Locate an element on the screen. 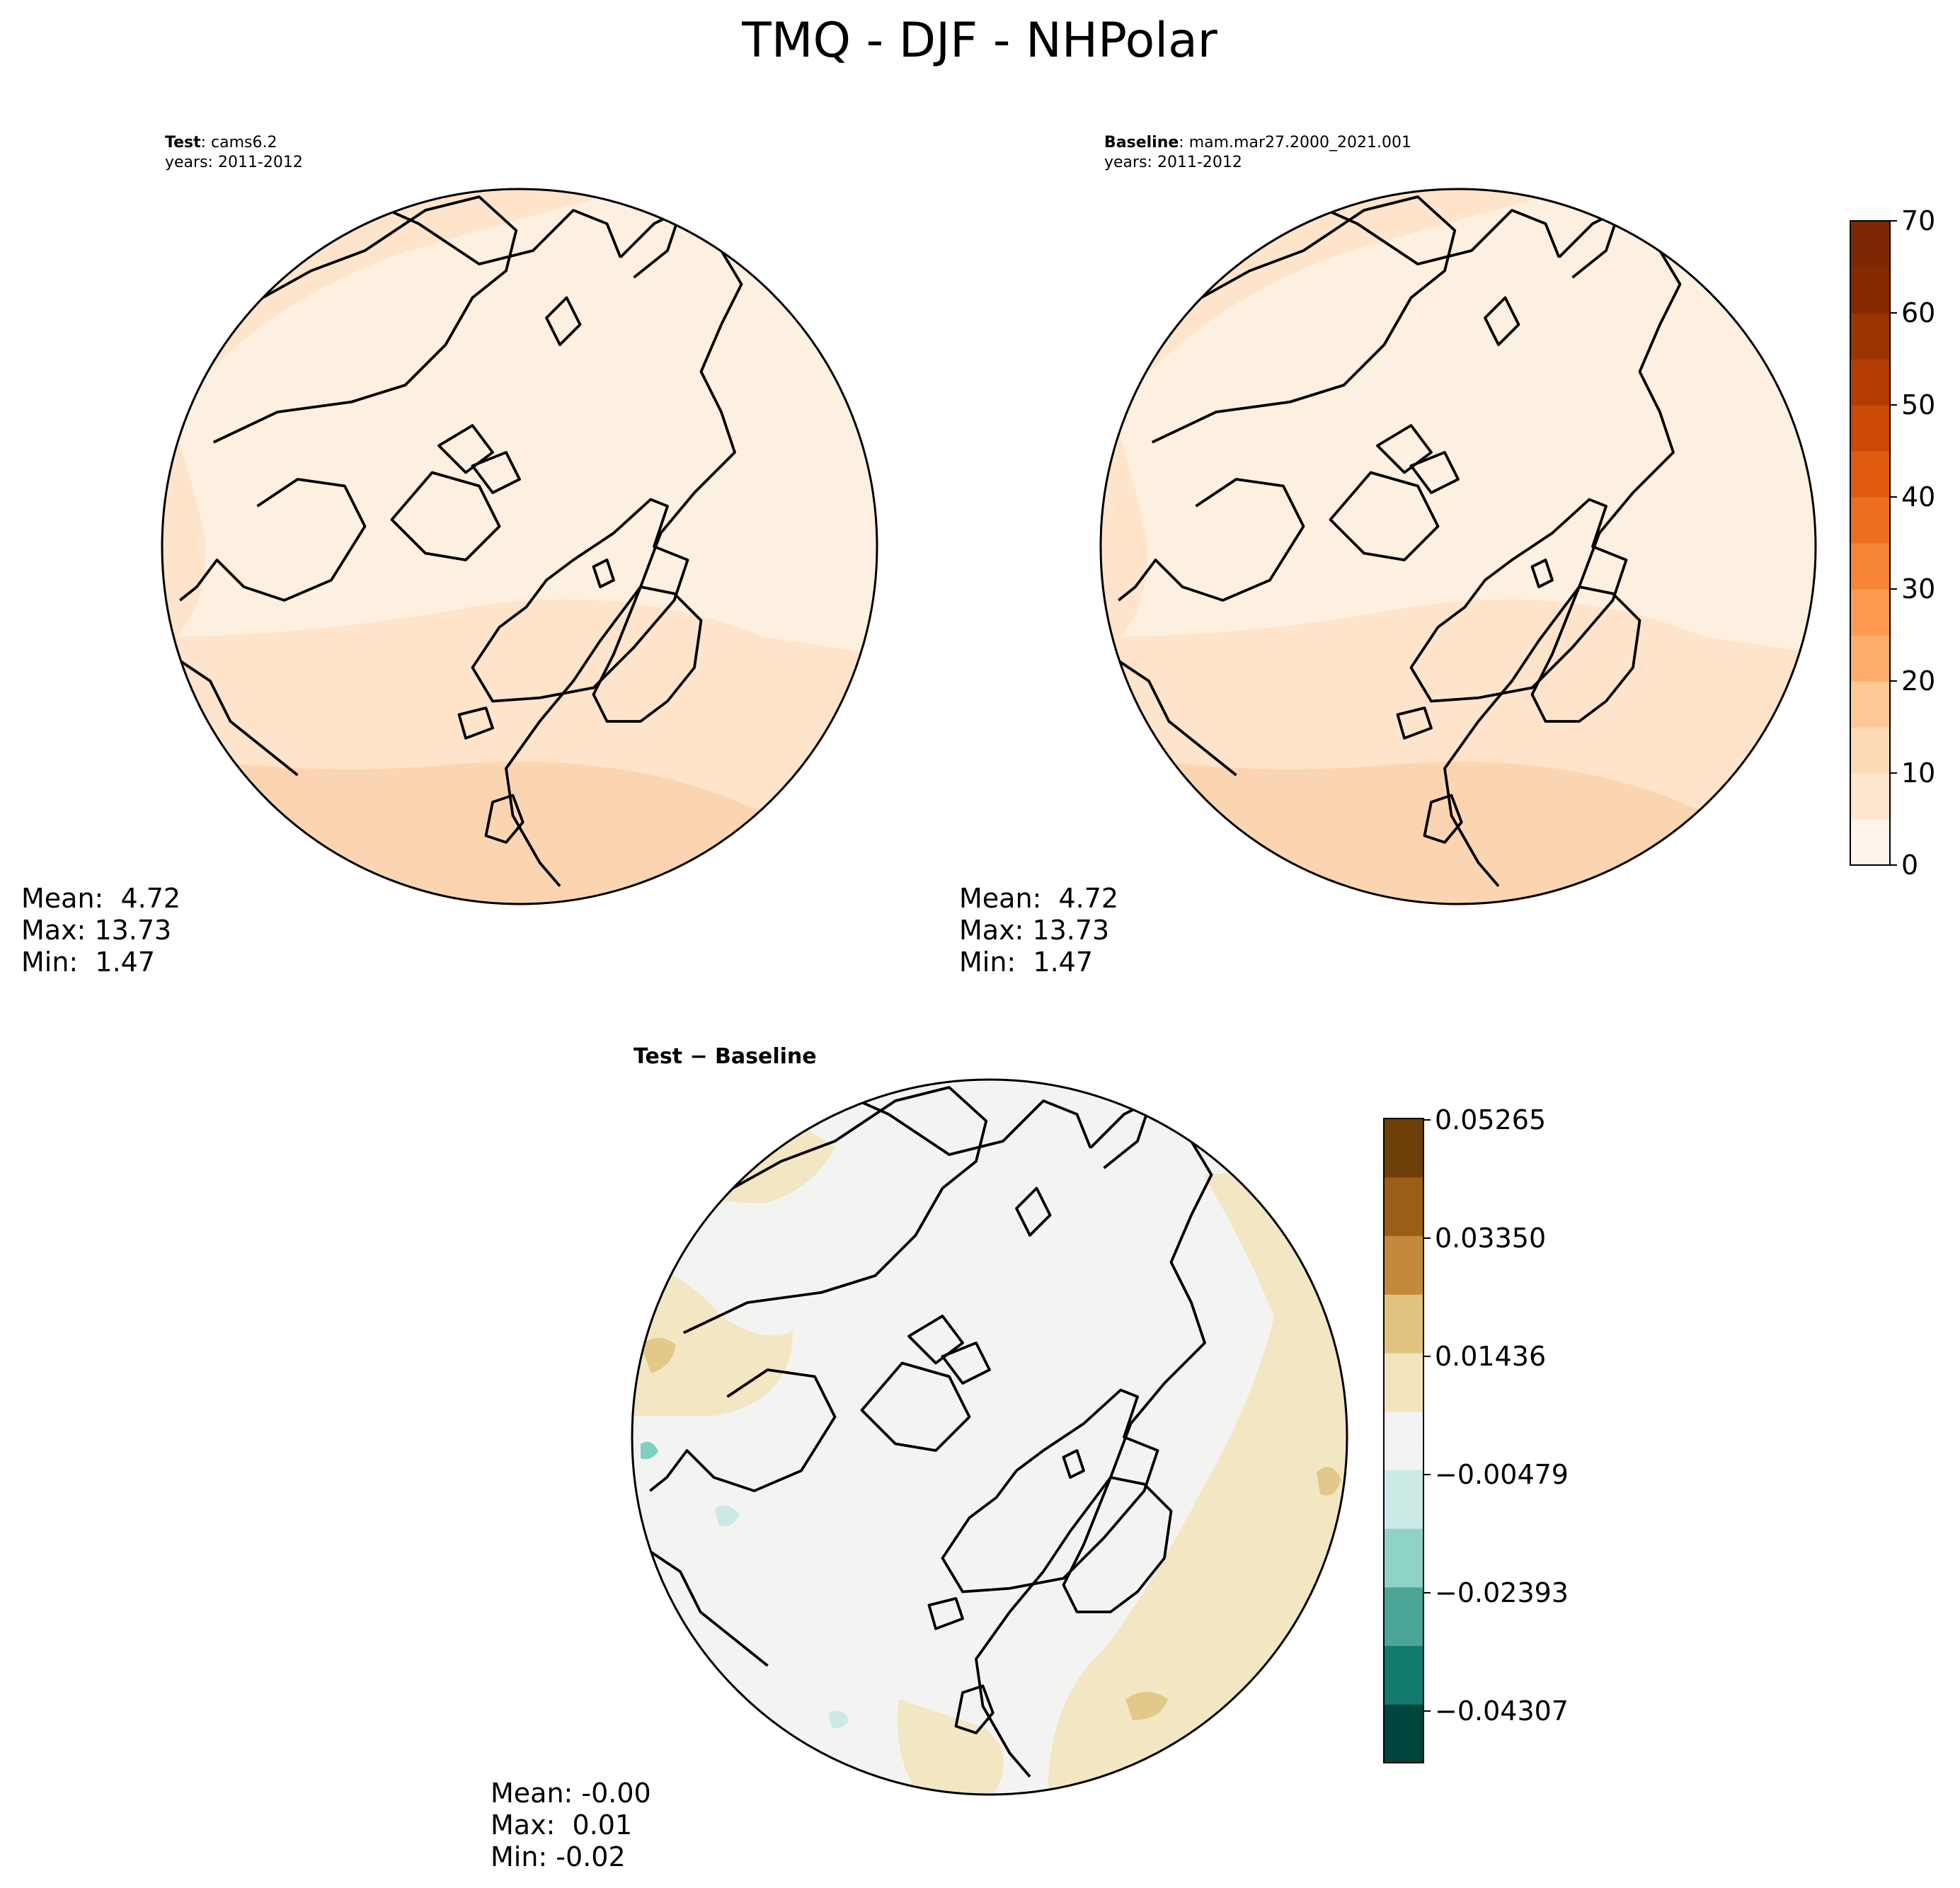 This screenshot has width=1960, height=1888. main-colorbar: 0 10 20 30 40 50 60 70 is located at coordinates (1892, 543).